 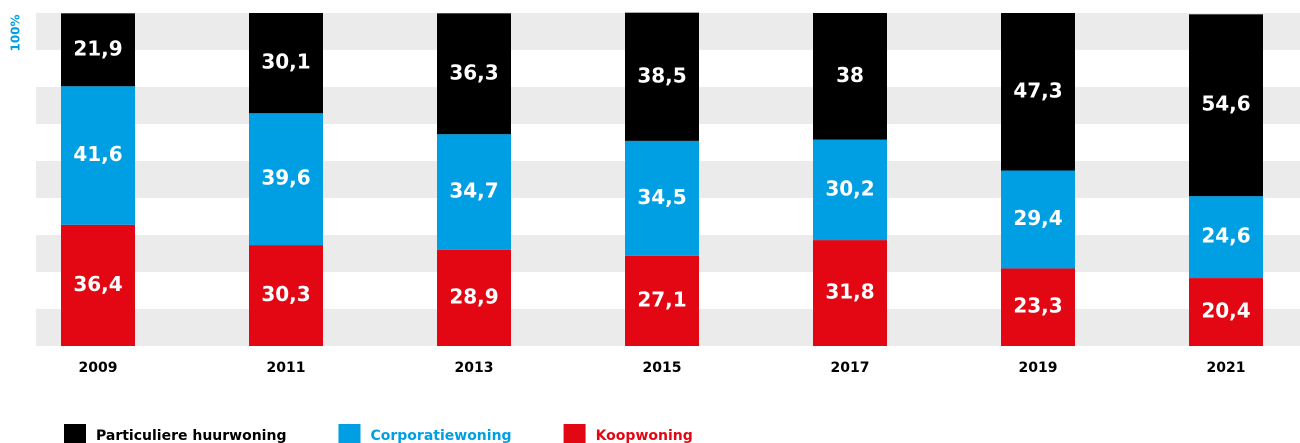 I want to click on legend-label: Particuliere huurwoning, so click(x=191, y=435).